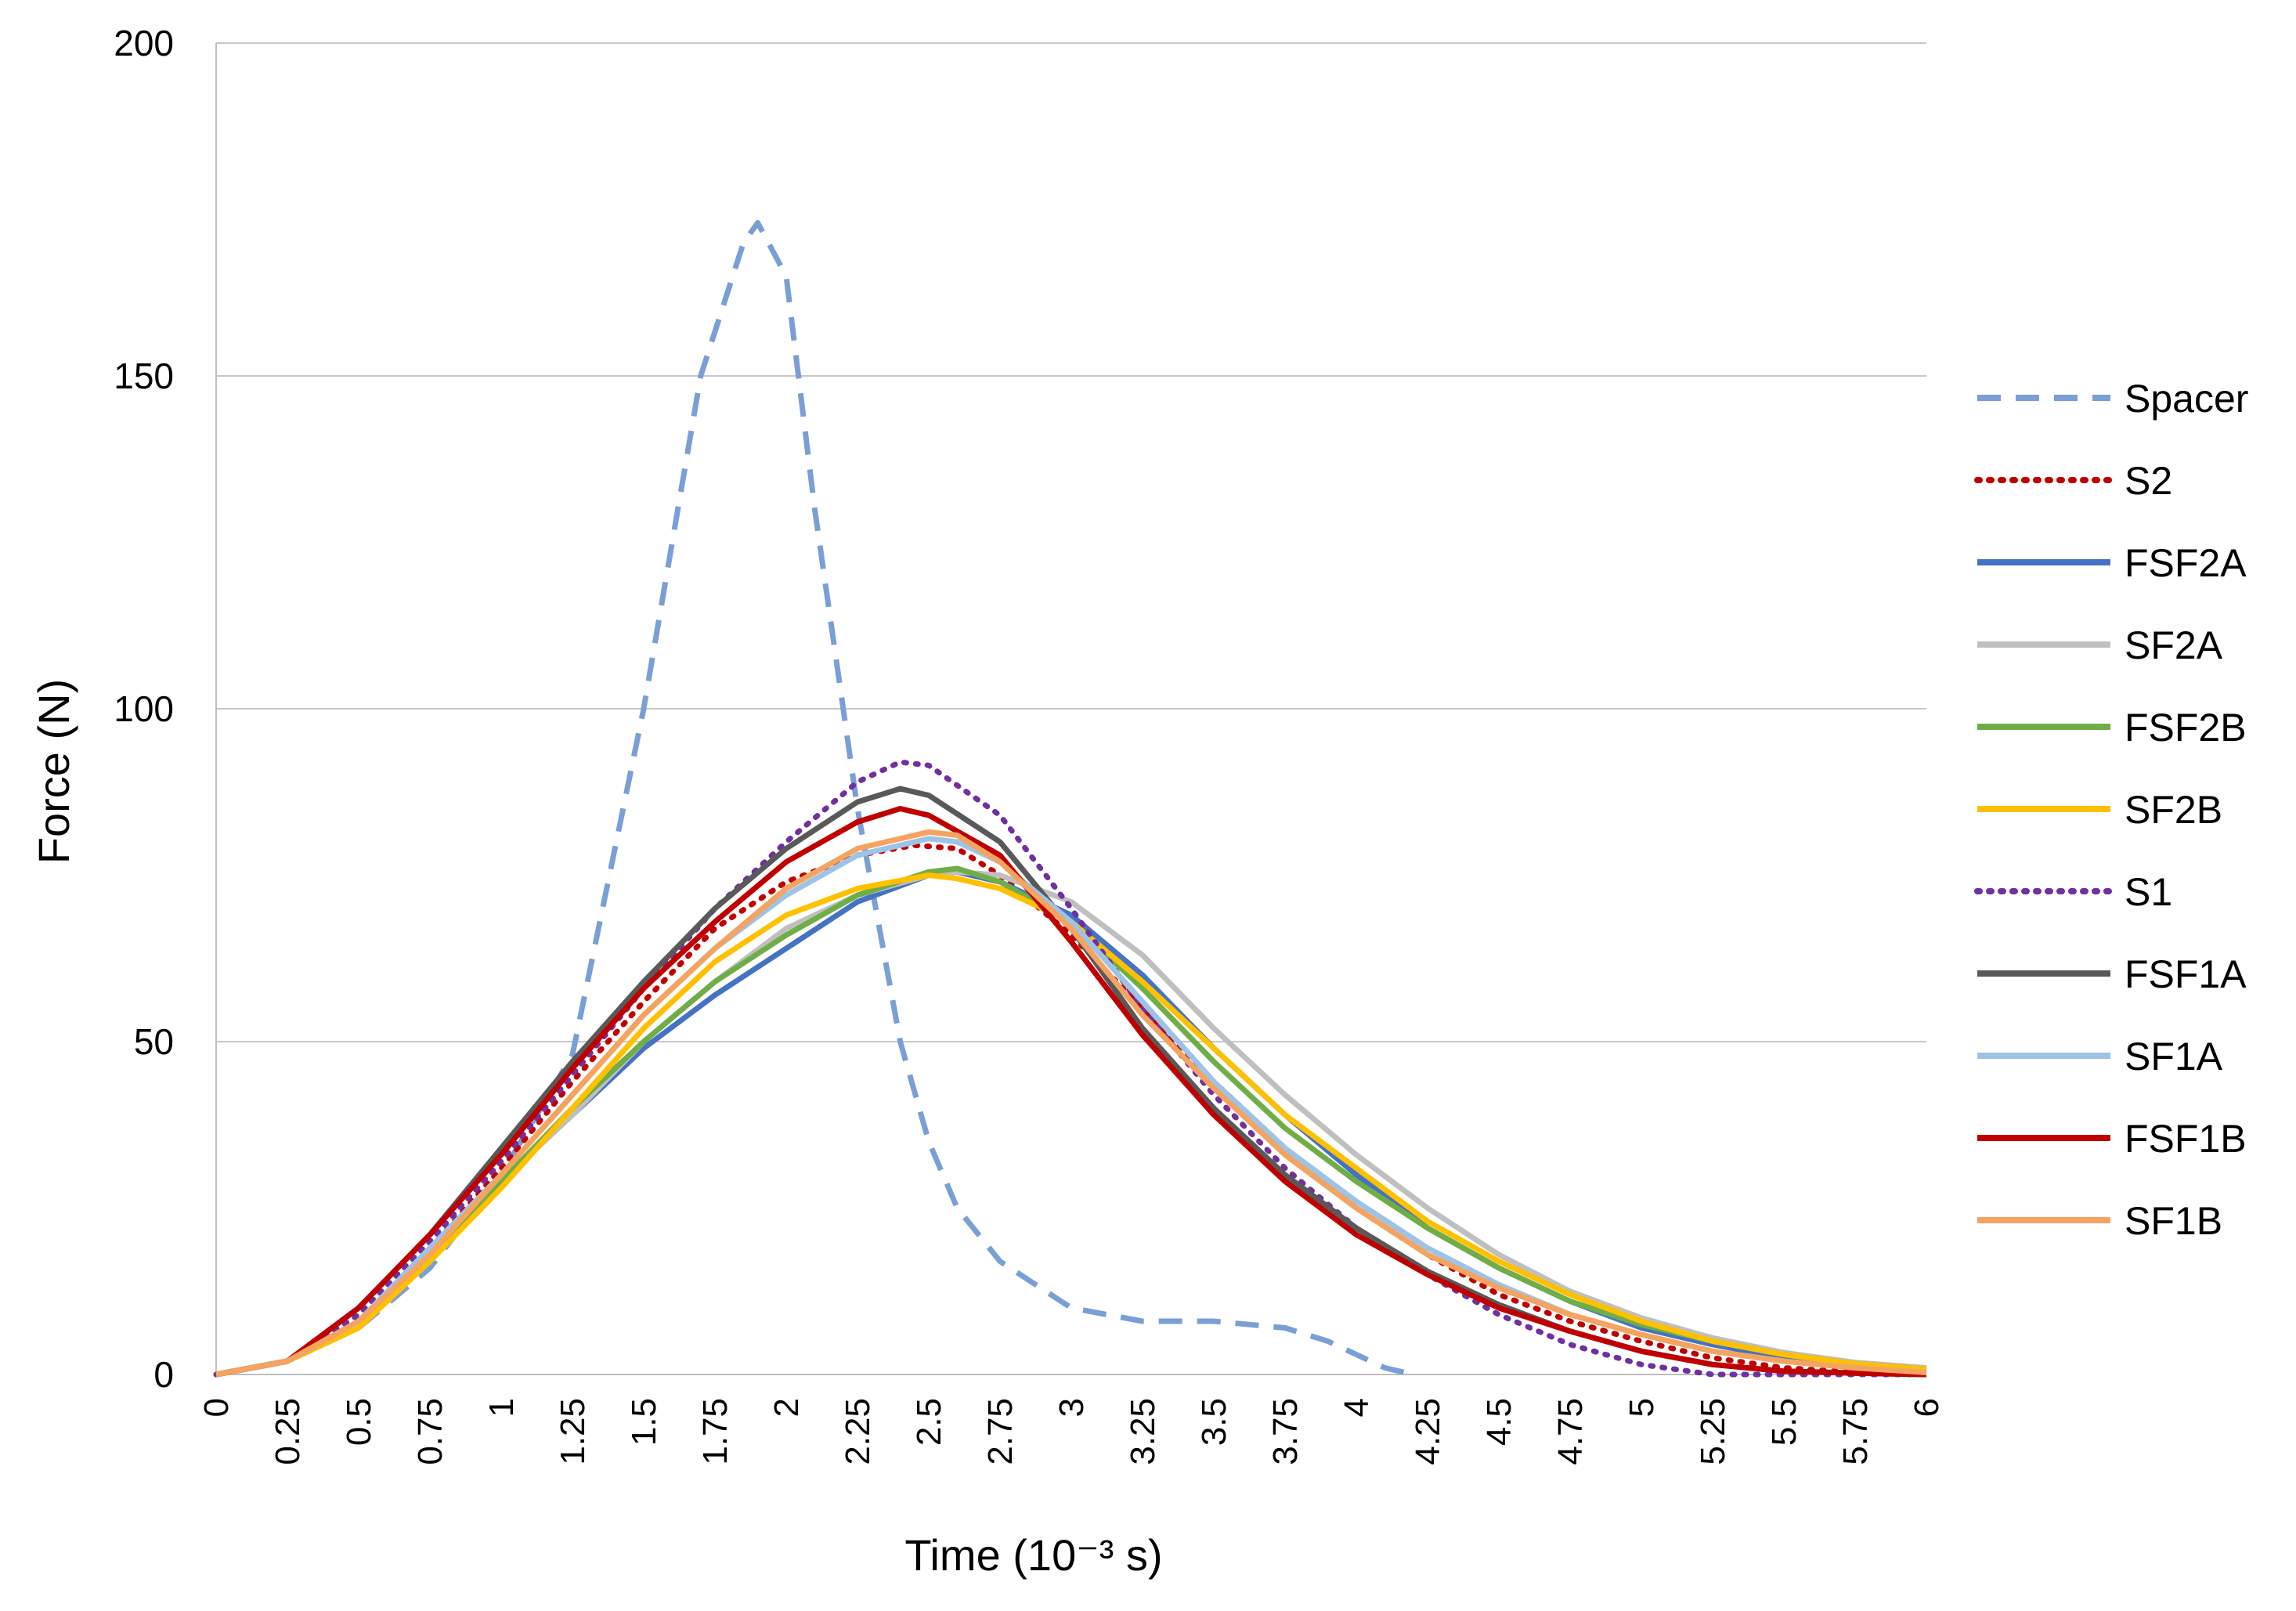  Describe the element at coordinates (501, 1407) in the screenshot. I see `x-tick-label: 1` at that location.